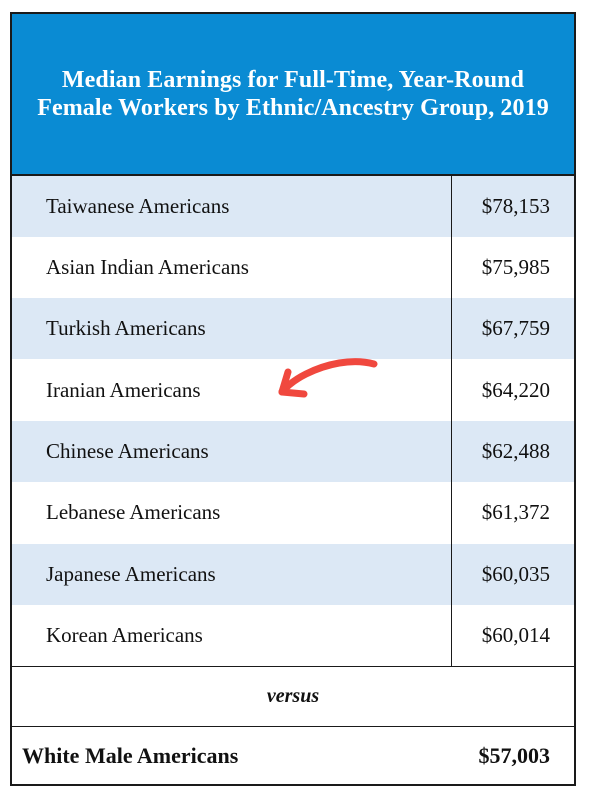 The image size is (589, 800). I want to click on comparison-group-label: White Male Americans, so click(130, 755).